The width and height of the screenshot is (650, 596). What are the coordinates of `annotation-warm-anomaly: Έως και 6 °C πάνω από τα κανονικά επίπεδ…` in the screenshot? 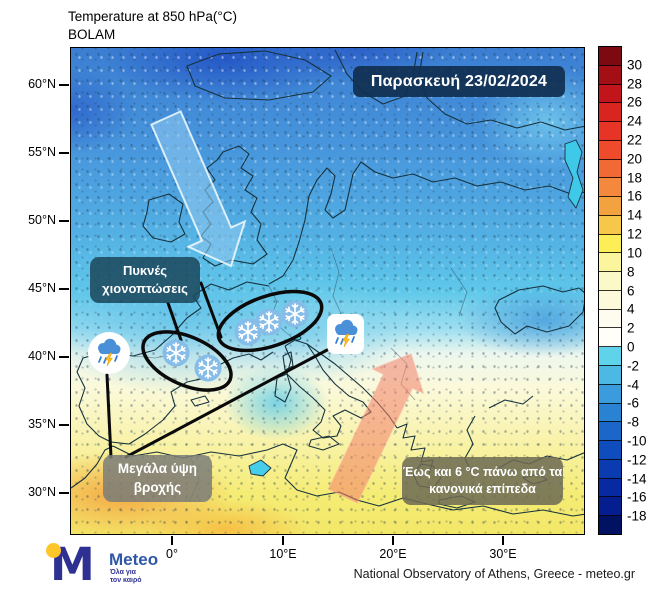 It's located at (482, 481).